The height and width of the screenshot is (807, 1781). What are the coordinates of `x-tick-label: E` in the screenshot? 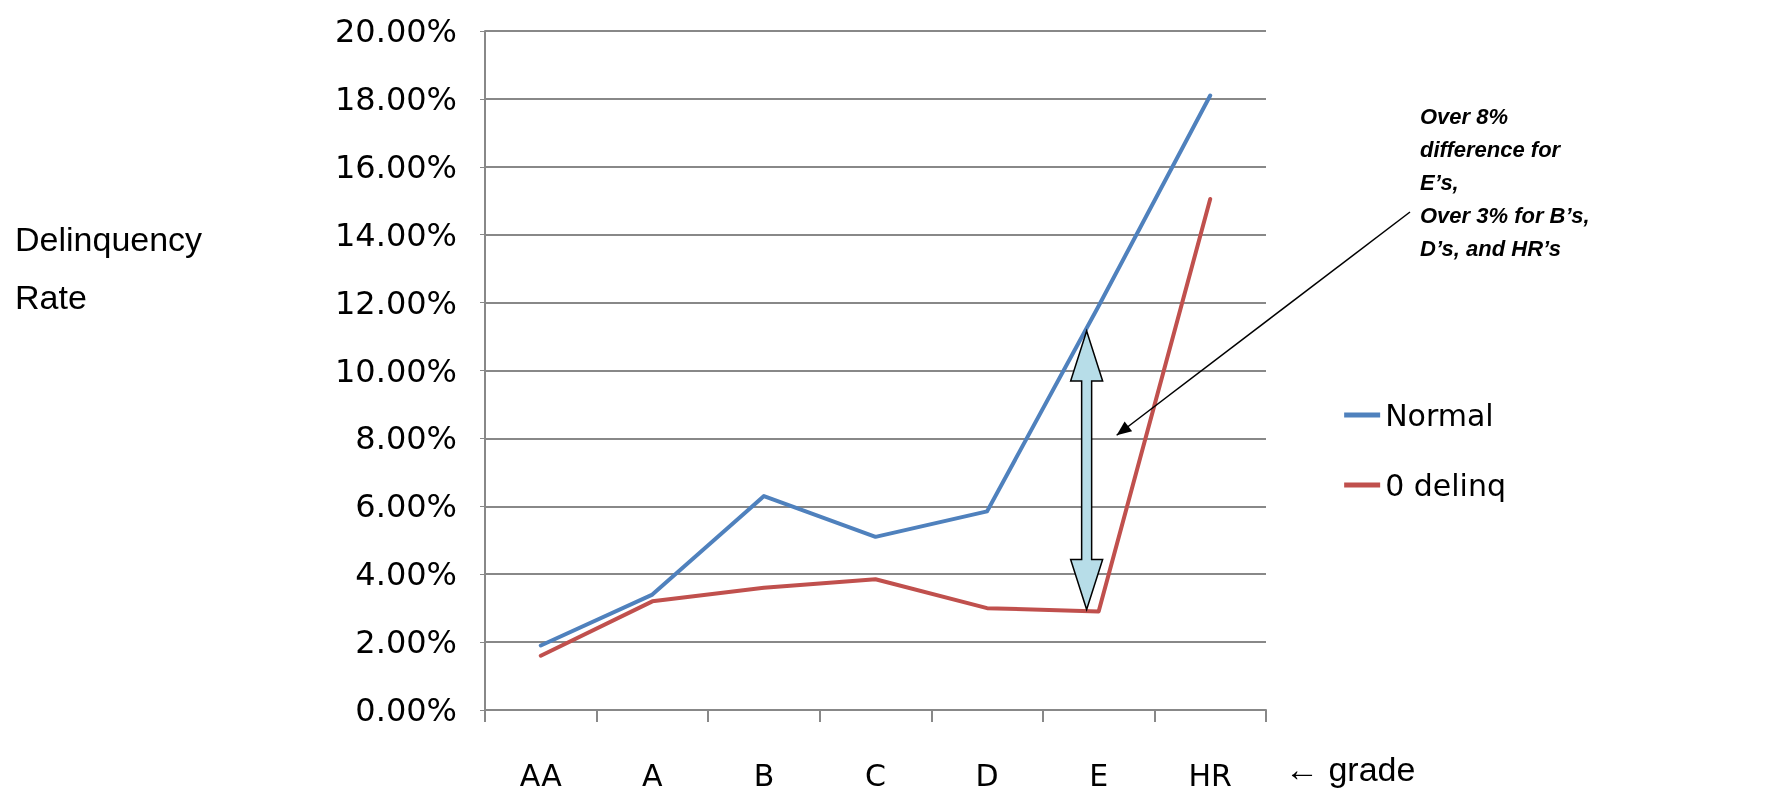 It's located at (1099, 775).